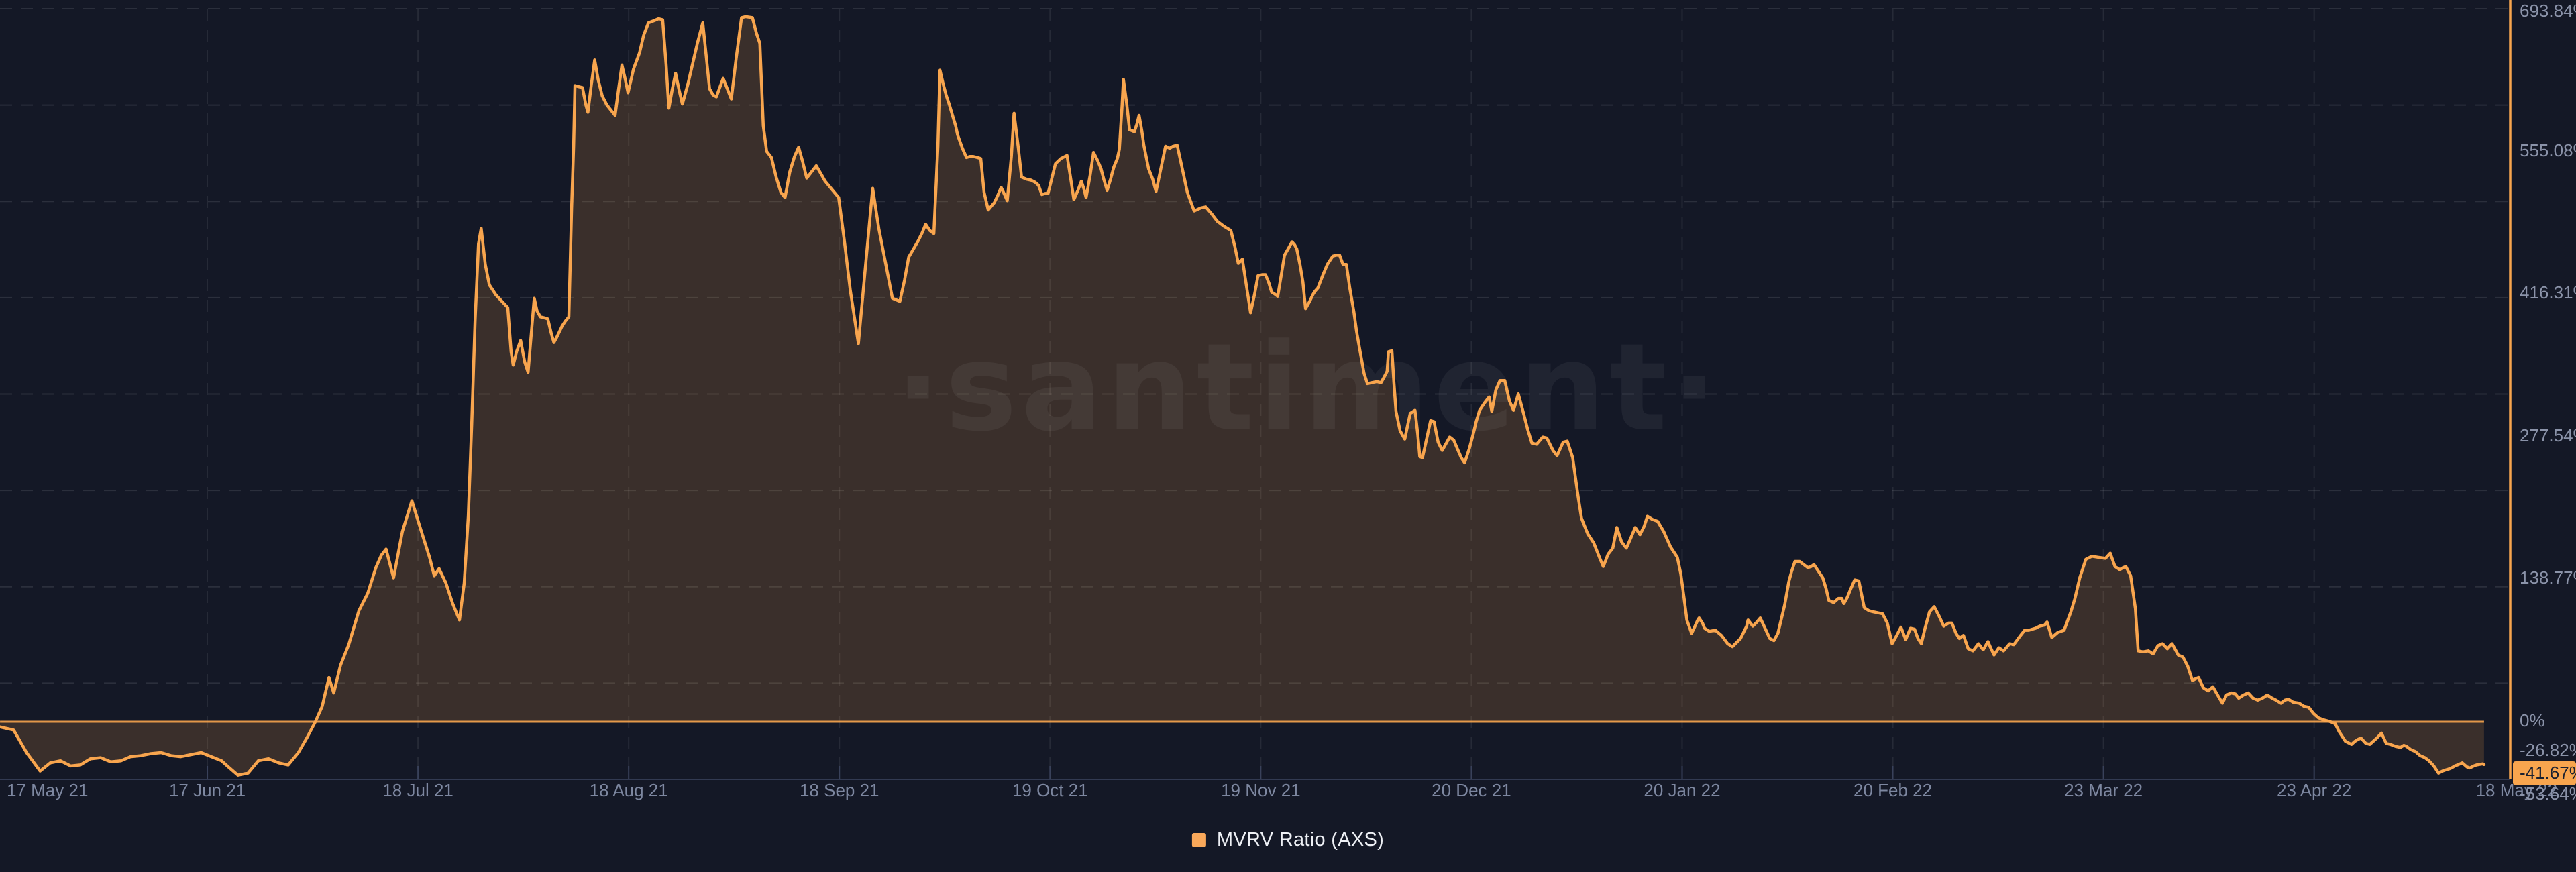 Image resolution: width=2576 pixels, height=872 pixels. What do you see at coordinates (629, 790) in the screenshot?
I see `x-axis-label: 18 Aug 21` at bounding box center [629, 790].